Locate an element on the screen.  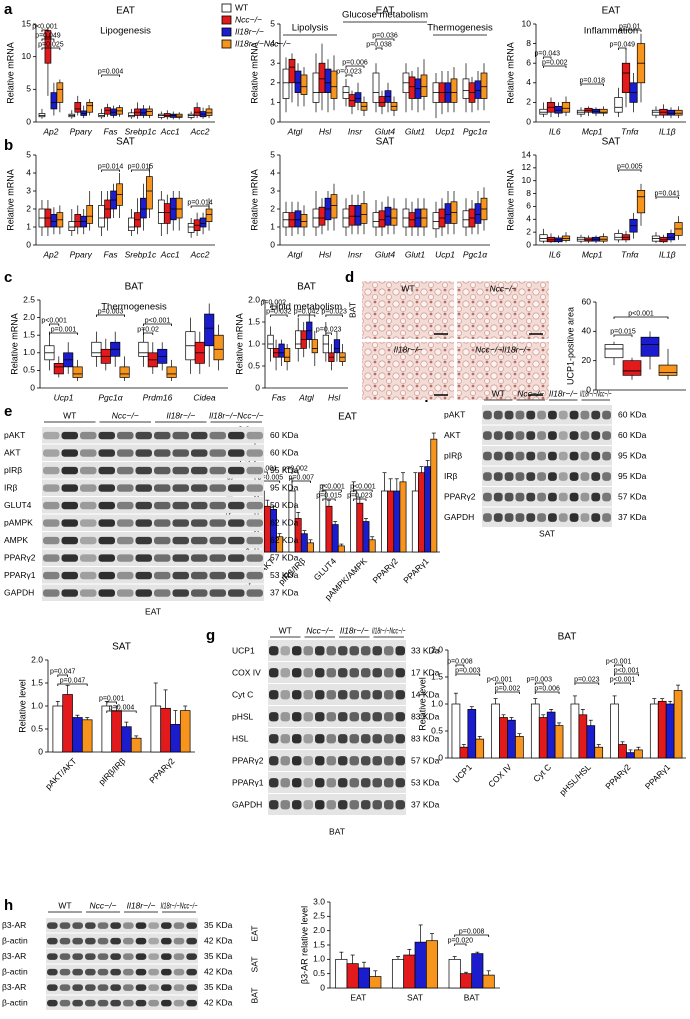
y-tick-label: 2.0 is located at coordinates (437, 649).